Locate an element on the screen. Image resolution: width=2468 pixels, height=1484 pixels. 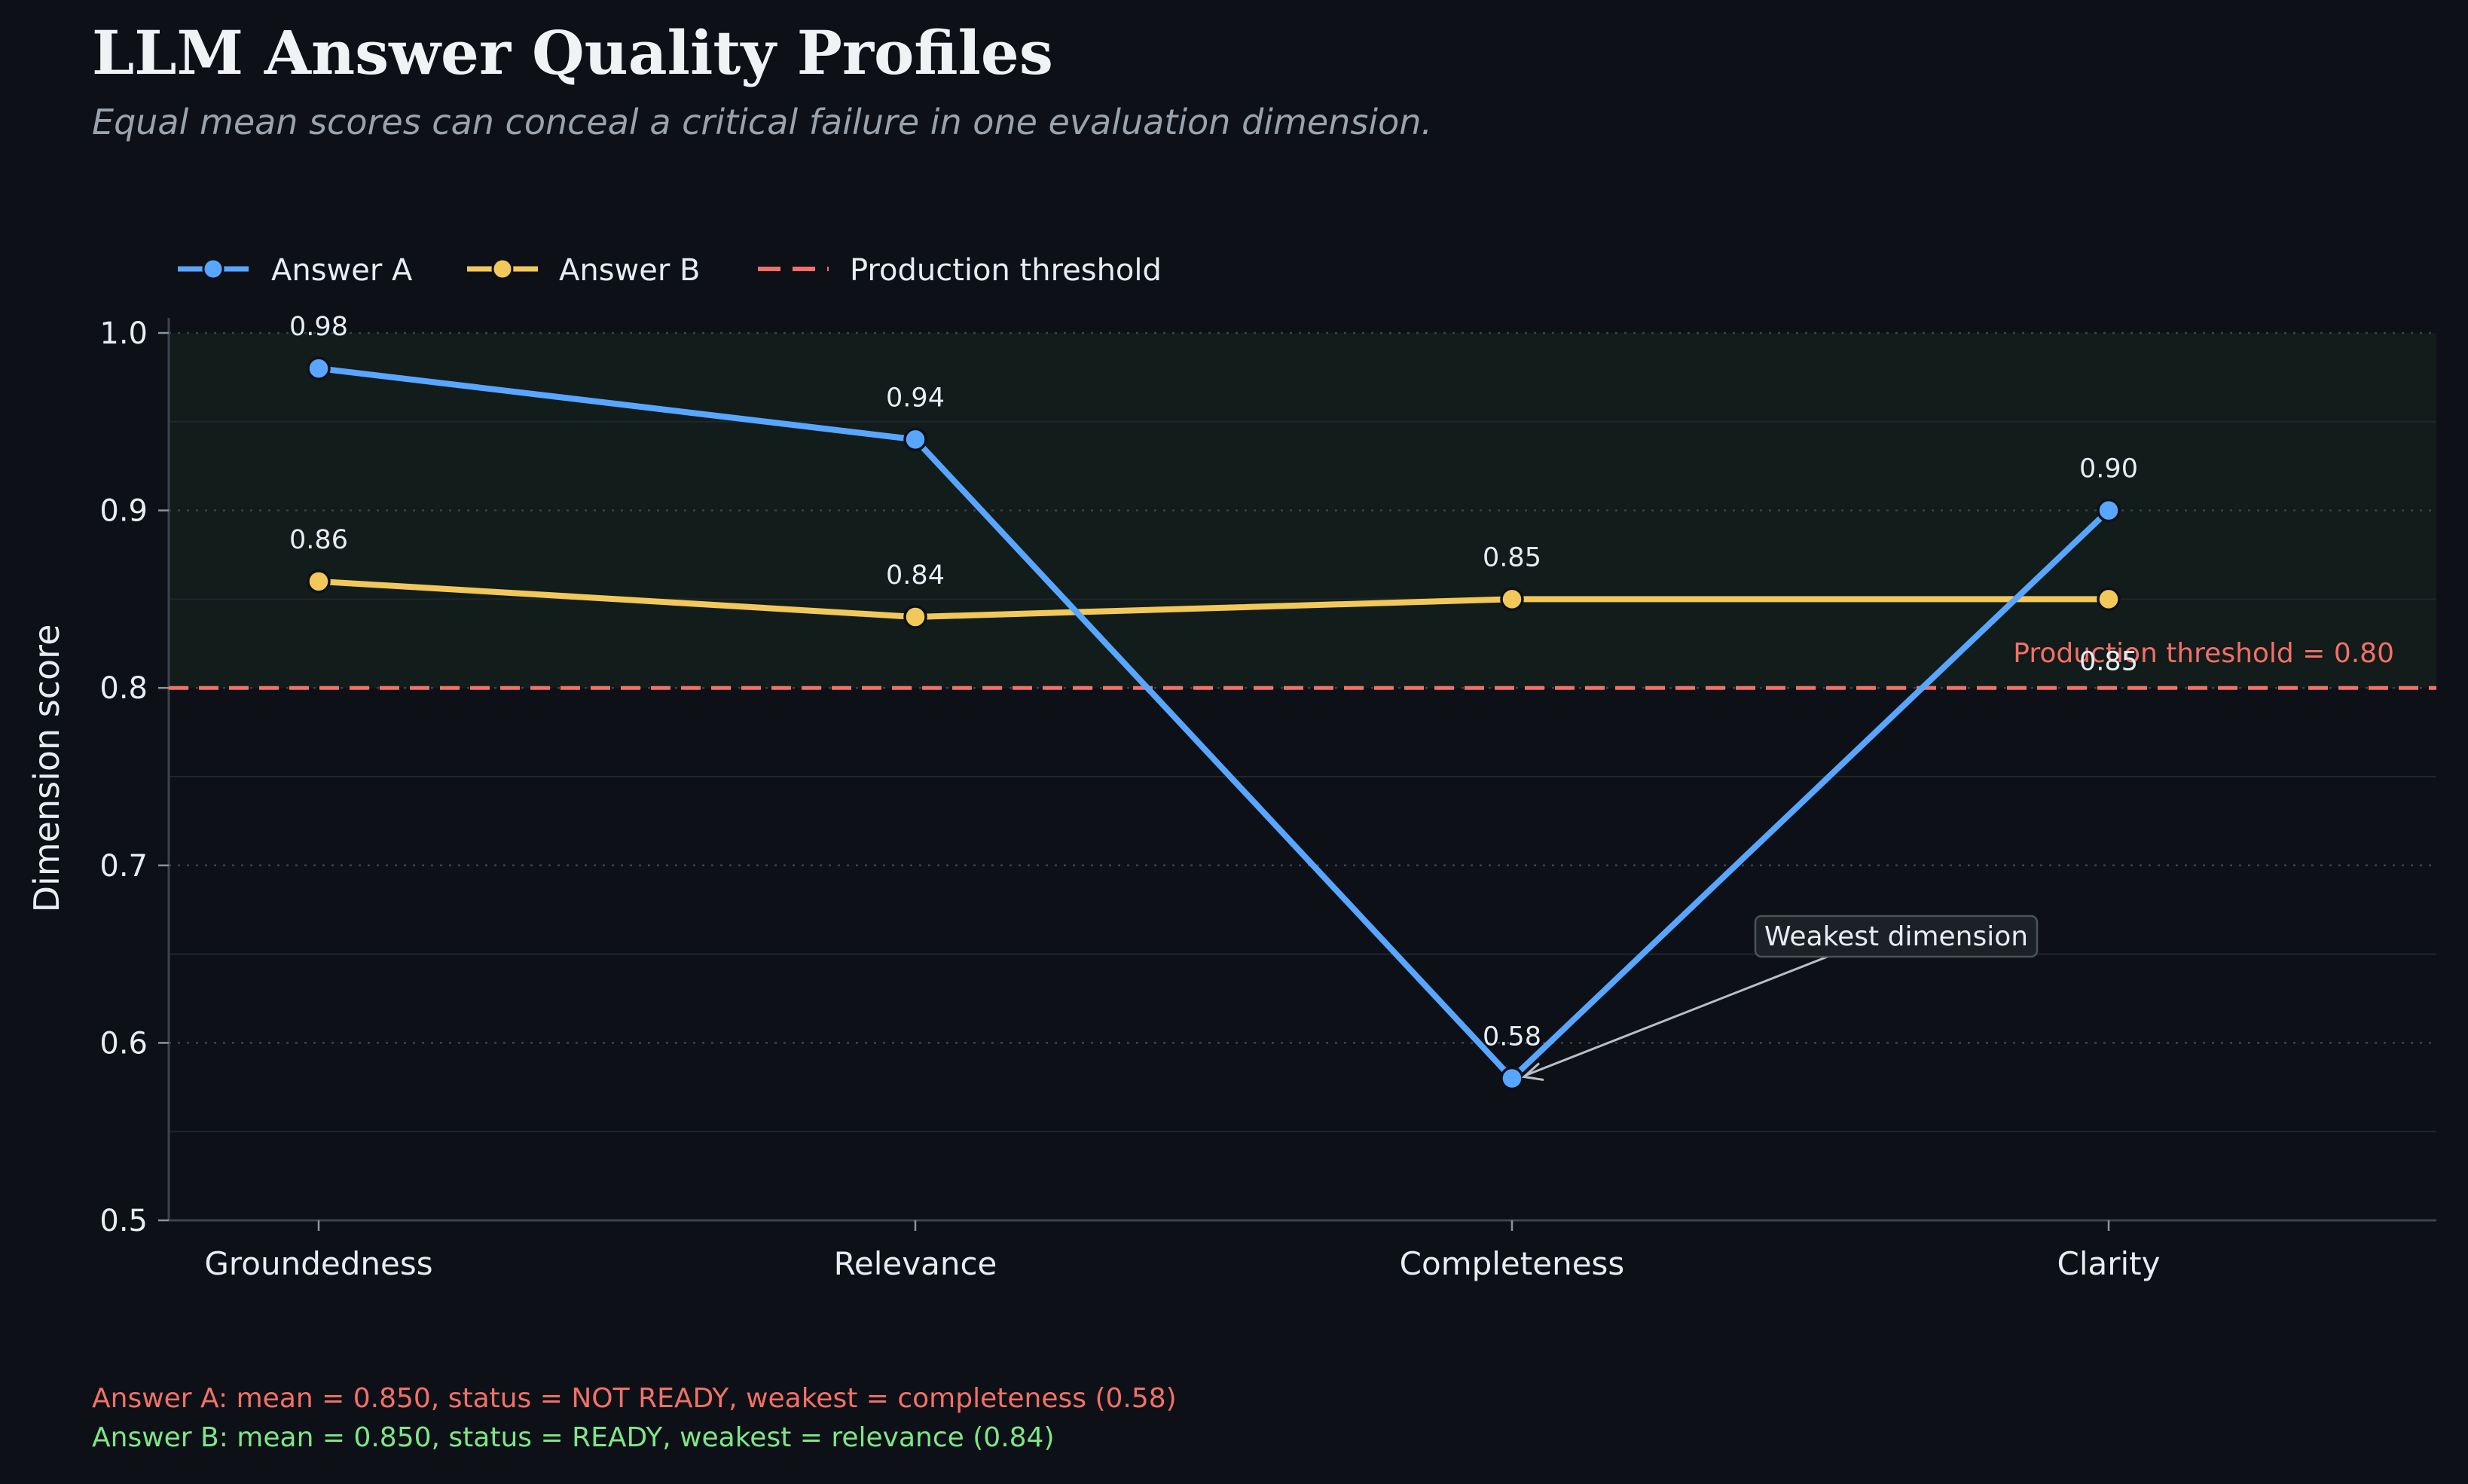
threshold-label: Production threshold = 0.80 is located at coordinates (2203, 653).